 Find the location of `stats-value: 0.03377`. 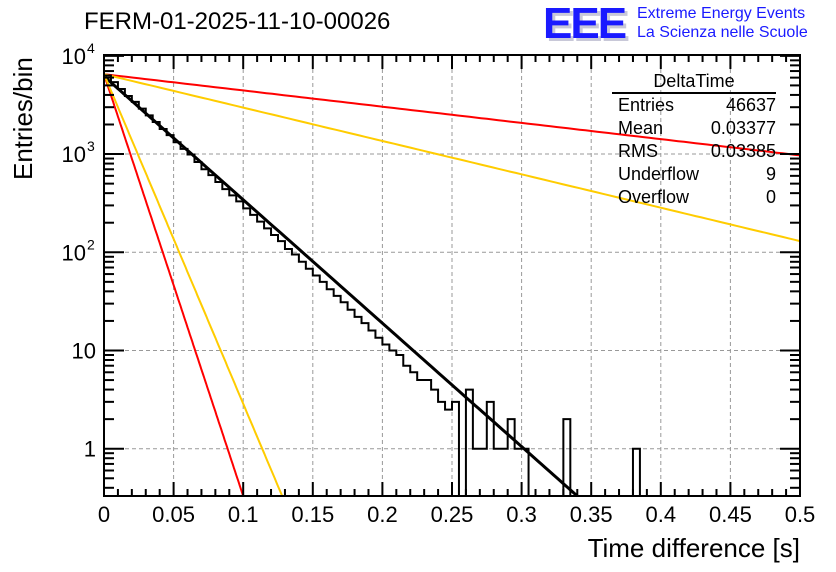

stats-value: 0.03377 is located at coordinates (743, 128).